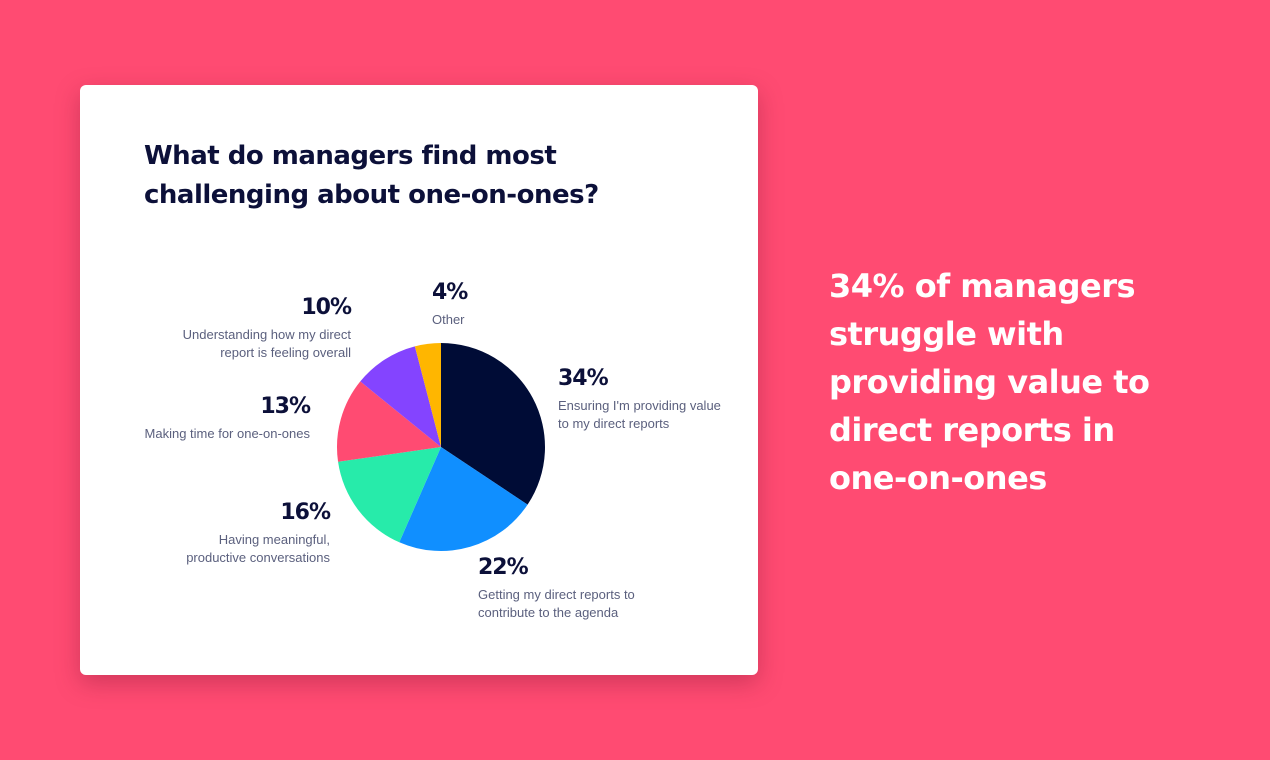 Image resolution: width=1270 pixels, height=760 pixels. What do you see at coordinates (503, 567) in the screenshot?
I see `pct-label: 22%` at bounding box center [503, 567].